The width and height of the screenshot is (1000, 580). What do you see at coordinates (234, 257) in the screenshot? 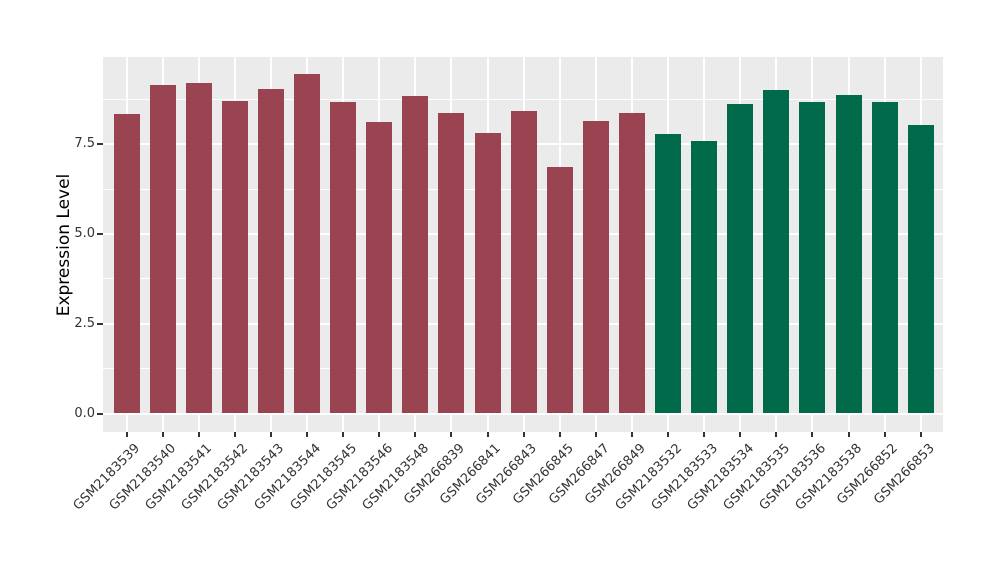
I see `bar-GSM2183542` at bounding box center [234, 257].